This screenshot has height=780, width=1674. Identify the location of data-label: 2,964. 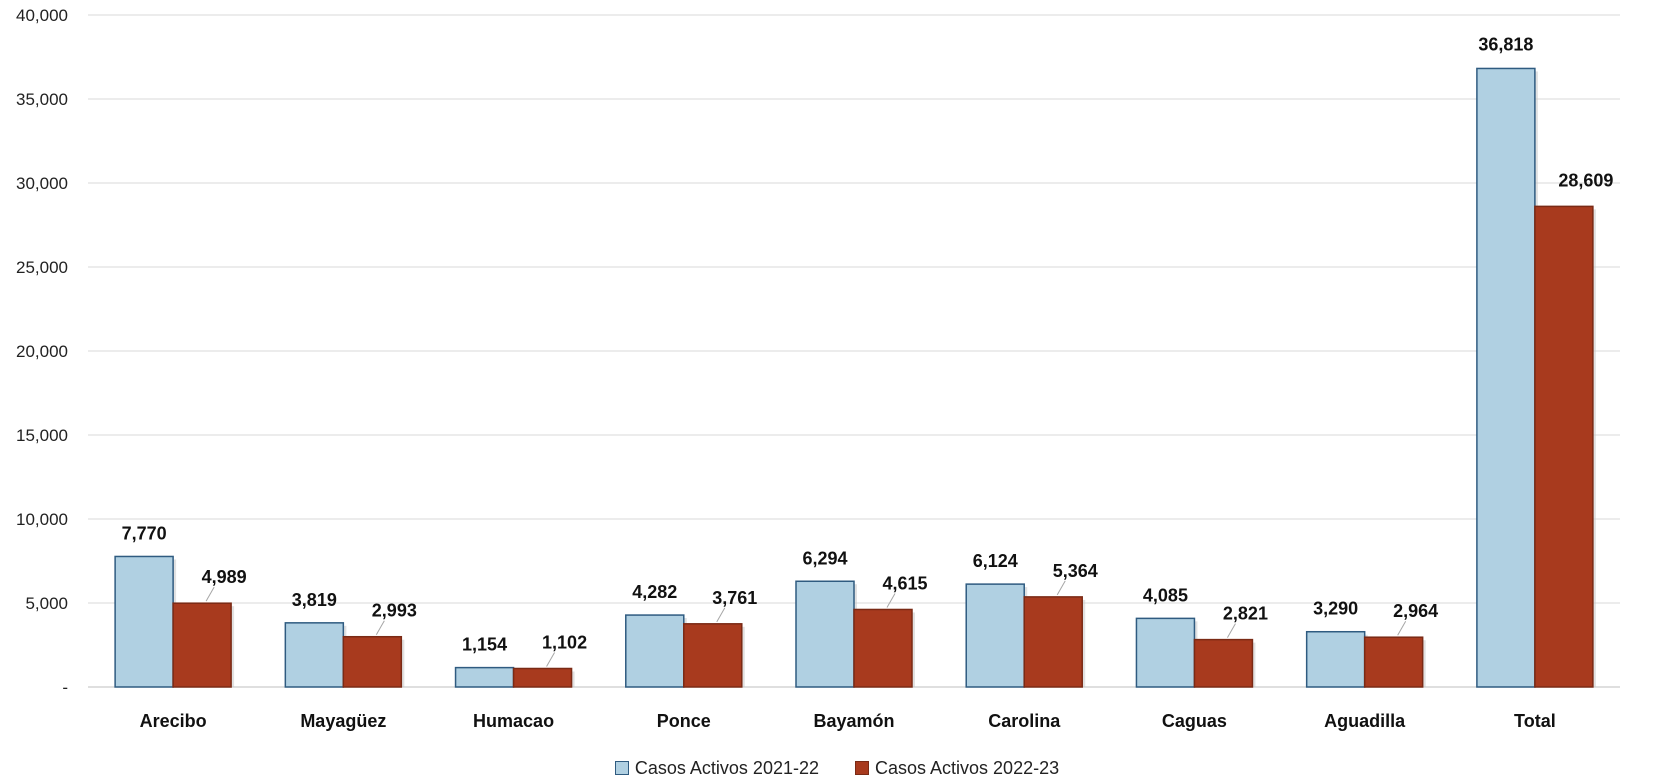
(1415, 611).